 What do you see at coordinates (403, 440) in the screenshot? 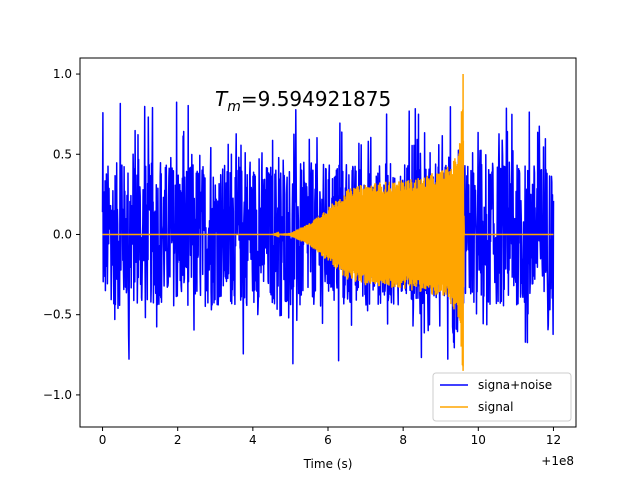
I see `x-tick-label: 8` at bounding box center [403, 440].